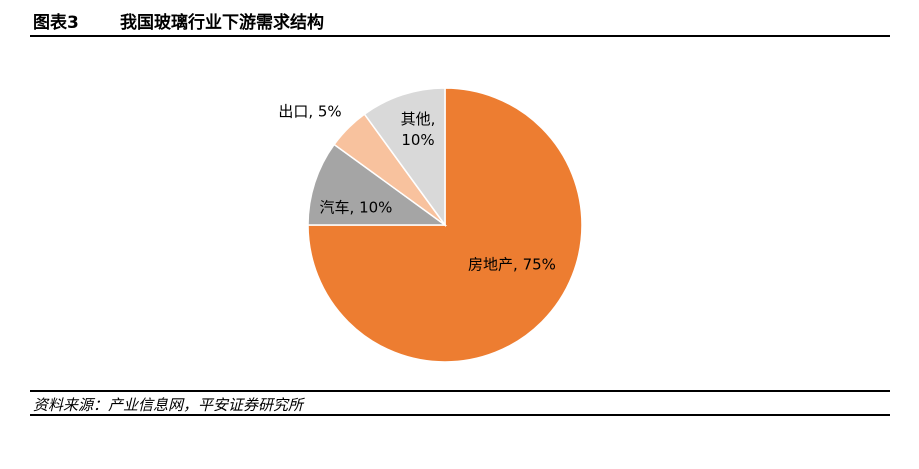  I want to click on data-label: 出口, 5%, so click(310, 111).